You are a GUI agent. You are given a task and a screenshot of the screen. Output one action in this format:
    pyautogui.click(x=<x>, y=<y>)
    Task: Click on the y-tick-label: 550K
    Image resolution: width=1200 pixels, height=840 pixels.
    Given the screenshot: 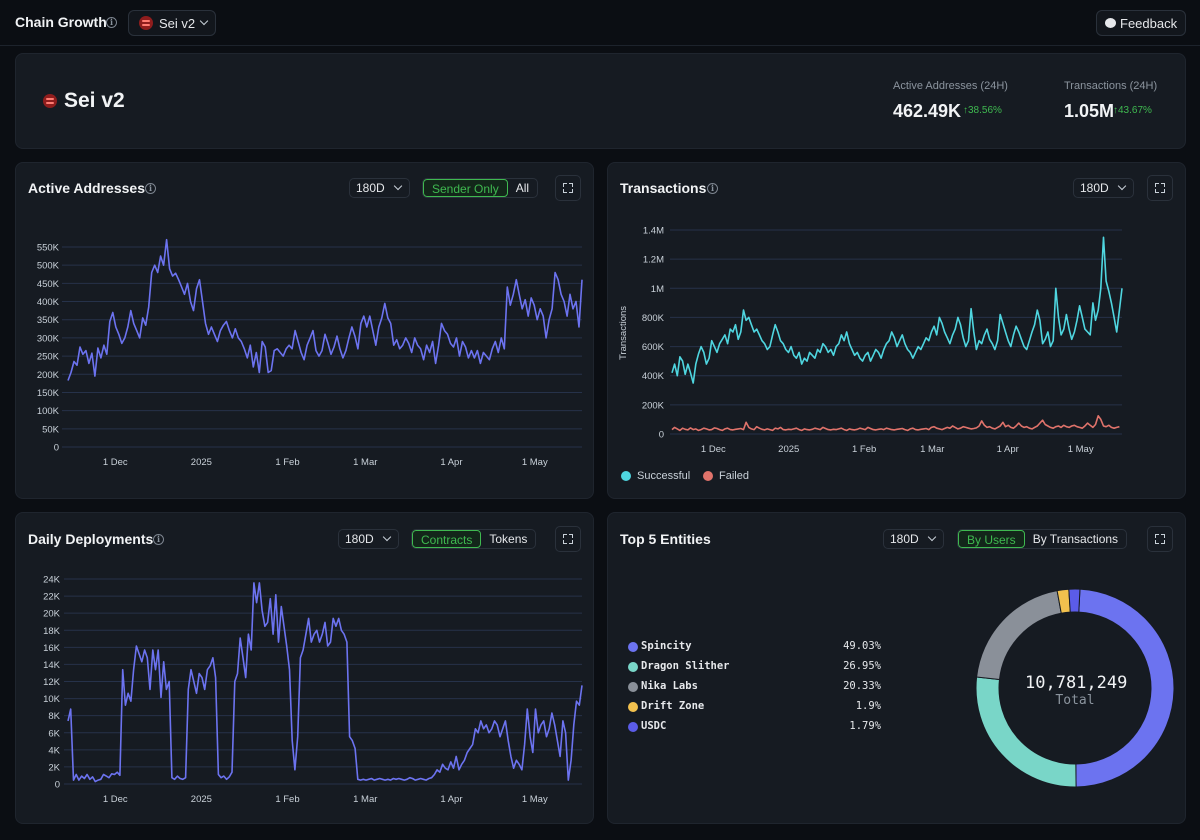 What is the action you would take?
    pyautogui.click(x=48, y=248)
    